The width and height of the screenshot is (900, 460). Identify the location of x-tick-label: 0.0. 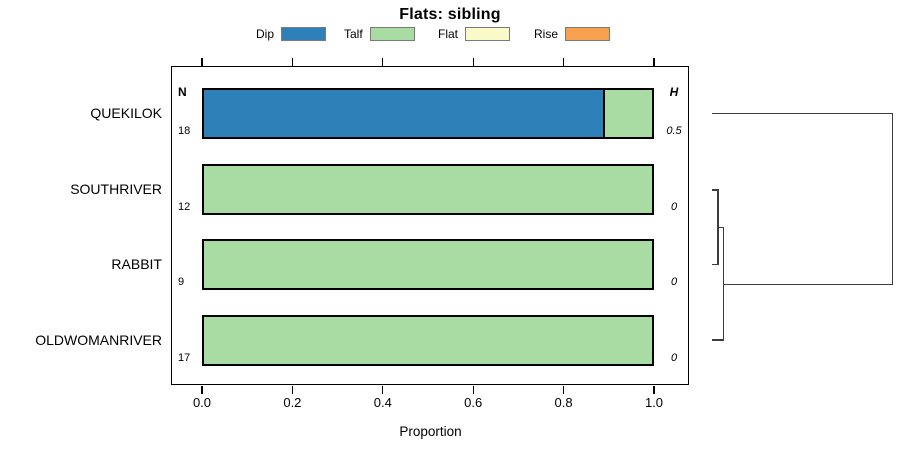
(202, 402).